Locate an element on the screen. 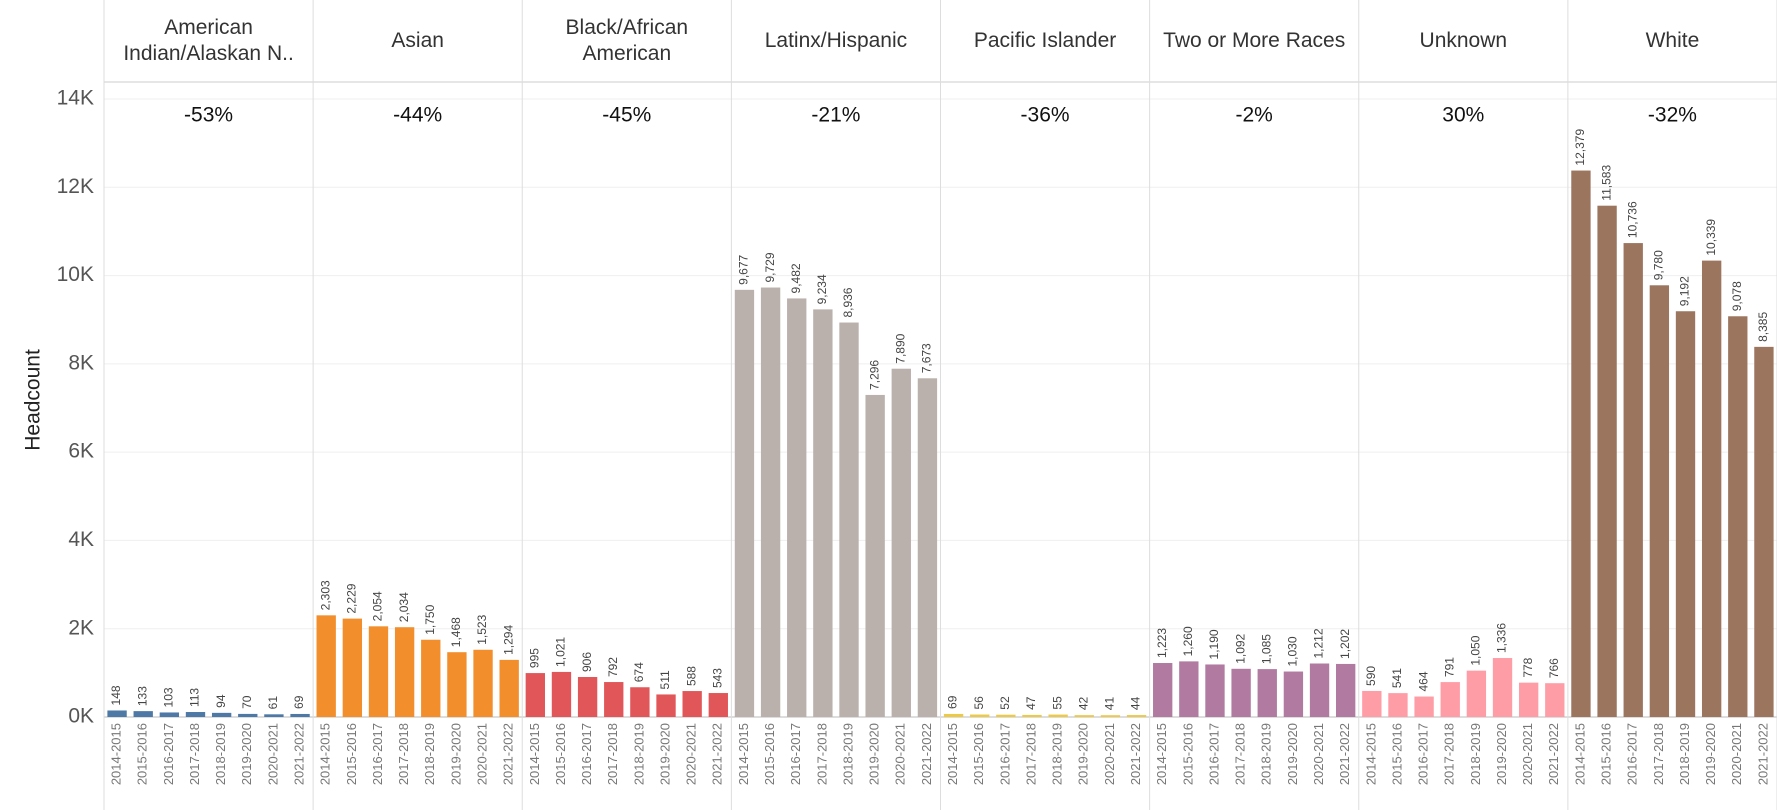 The width and height of the screenshot is (1777, 810). value-label: 9,078 is located at coordinates (1737, 296).